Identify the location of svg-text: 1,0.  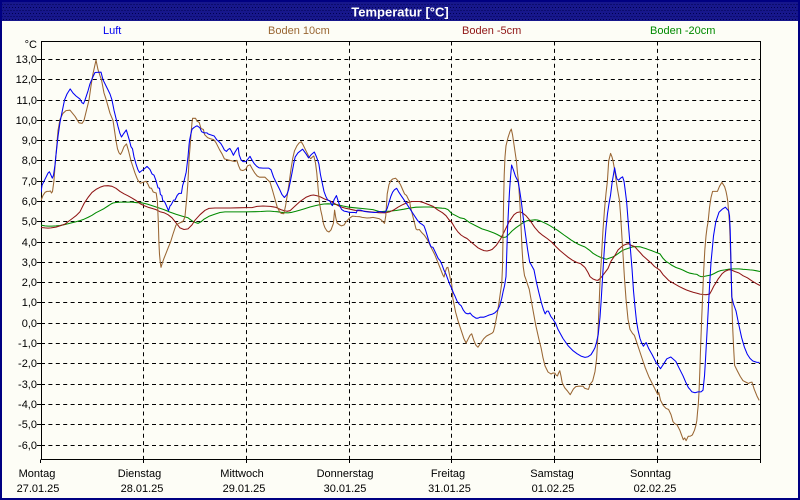
(29, 303).